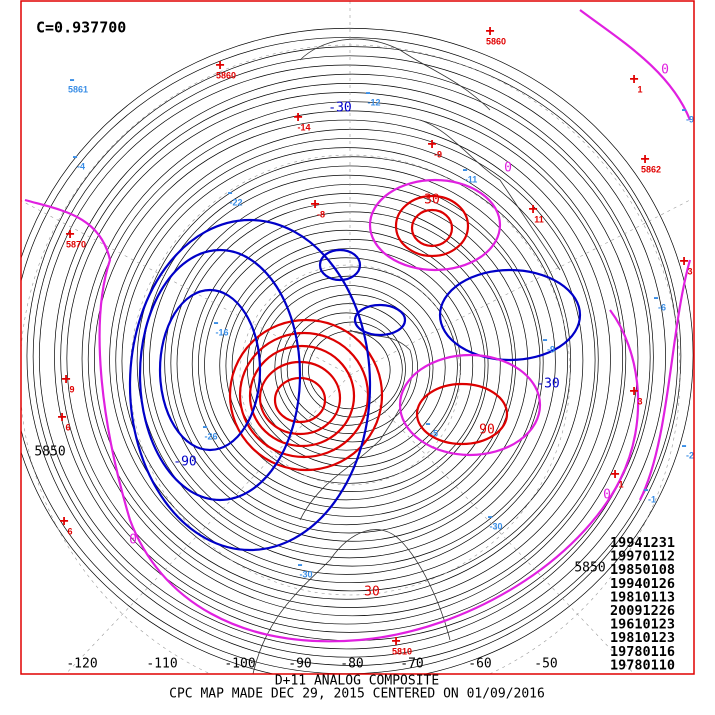 This screenshot has height=715, width=715. Describe the element at coordinates (184, 462) in the screenshot. I see `contour-label: -90` at that location.